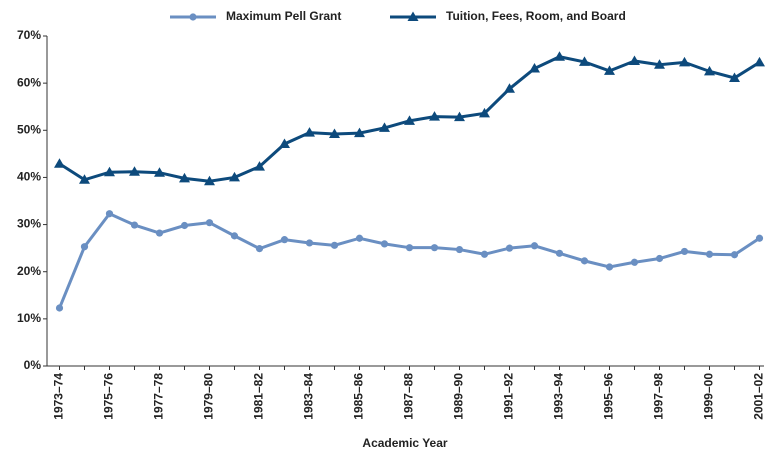 The width and height of the screenshot is (766, 454). Describe the element at coordinates (409, 396) in the screenshot. I see `x-tick-label: 1987–88` at that location.